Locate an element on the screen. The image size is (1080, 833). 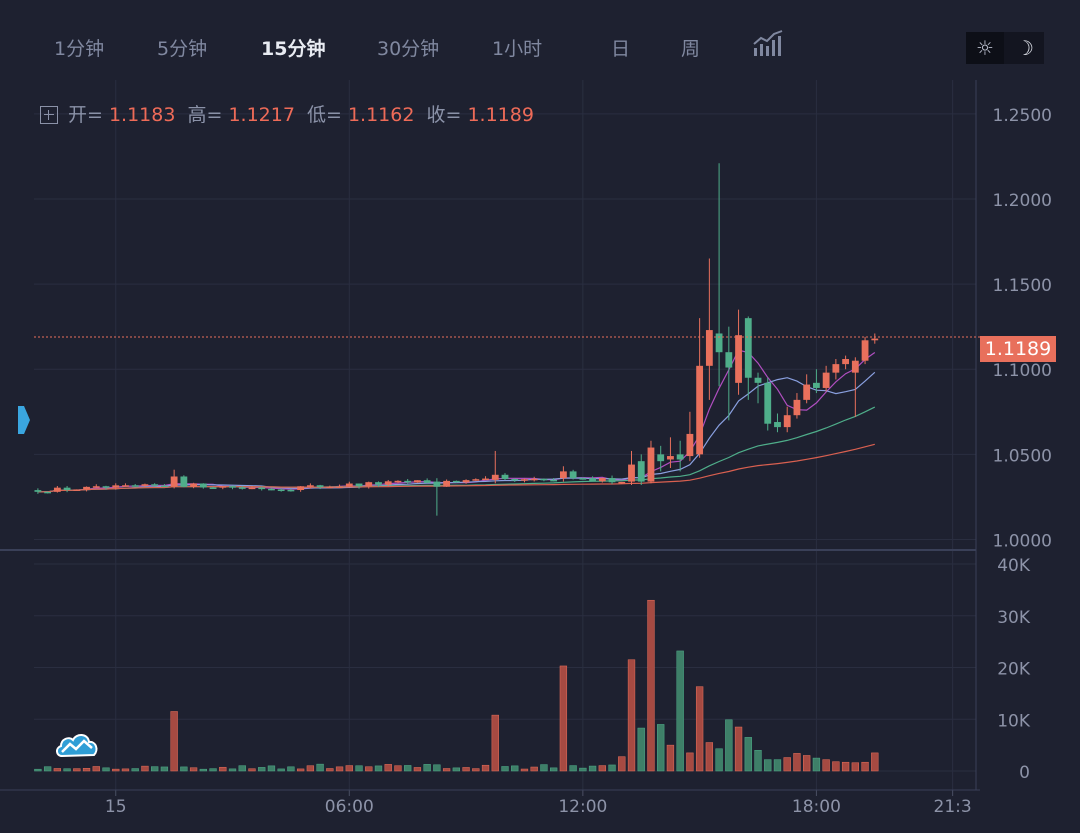
toolbar: 1分钟 5分钟 15分钟 30分钟 1小时 日 周 ☼ ☽ is located at coordinates (540, 45).